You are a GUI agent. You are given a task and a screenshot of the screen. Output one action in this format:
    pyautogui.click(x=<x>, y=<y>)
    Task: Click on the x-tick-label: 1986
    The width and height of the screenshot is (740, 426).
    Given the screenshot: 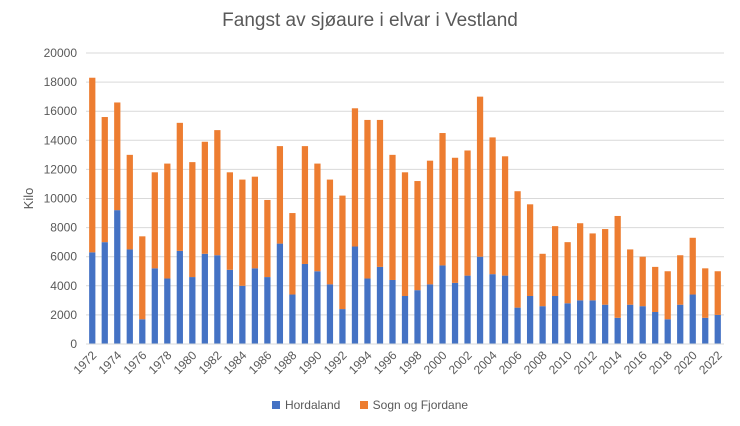 What is the action you would take?
    pyautogui.click(x=260, y=362)
    